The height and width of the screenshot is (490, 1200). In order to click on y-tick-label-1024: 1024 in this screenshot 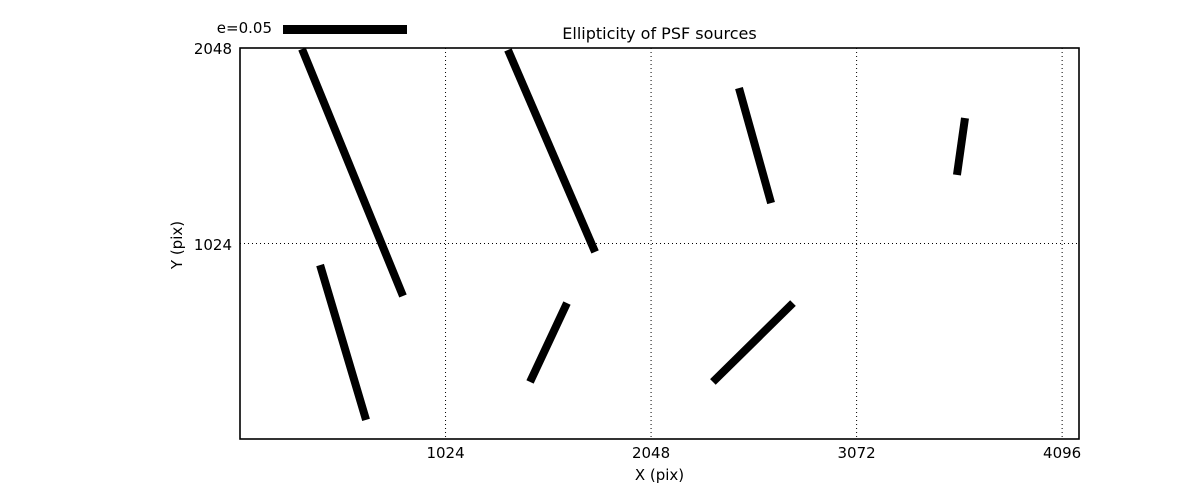, I will do `click(212, 244)`.